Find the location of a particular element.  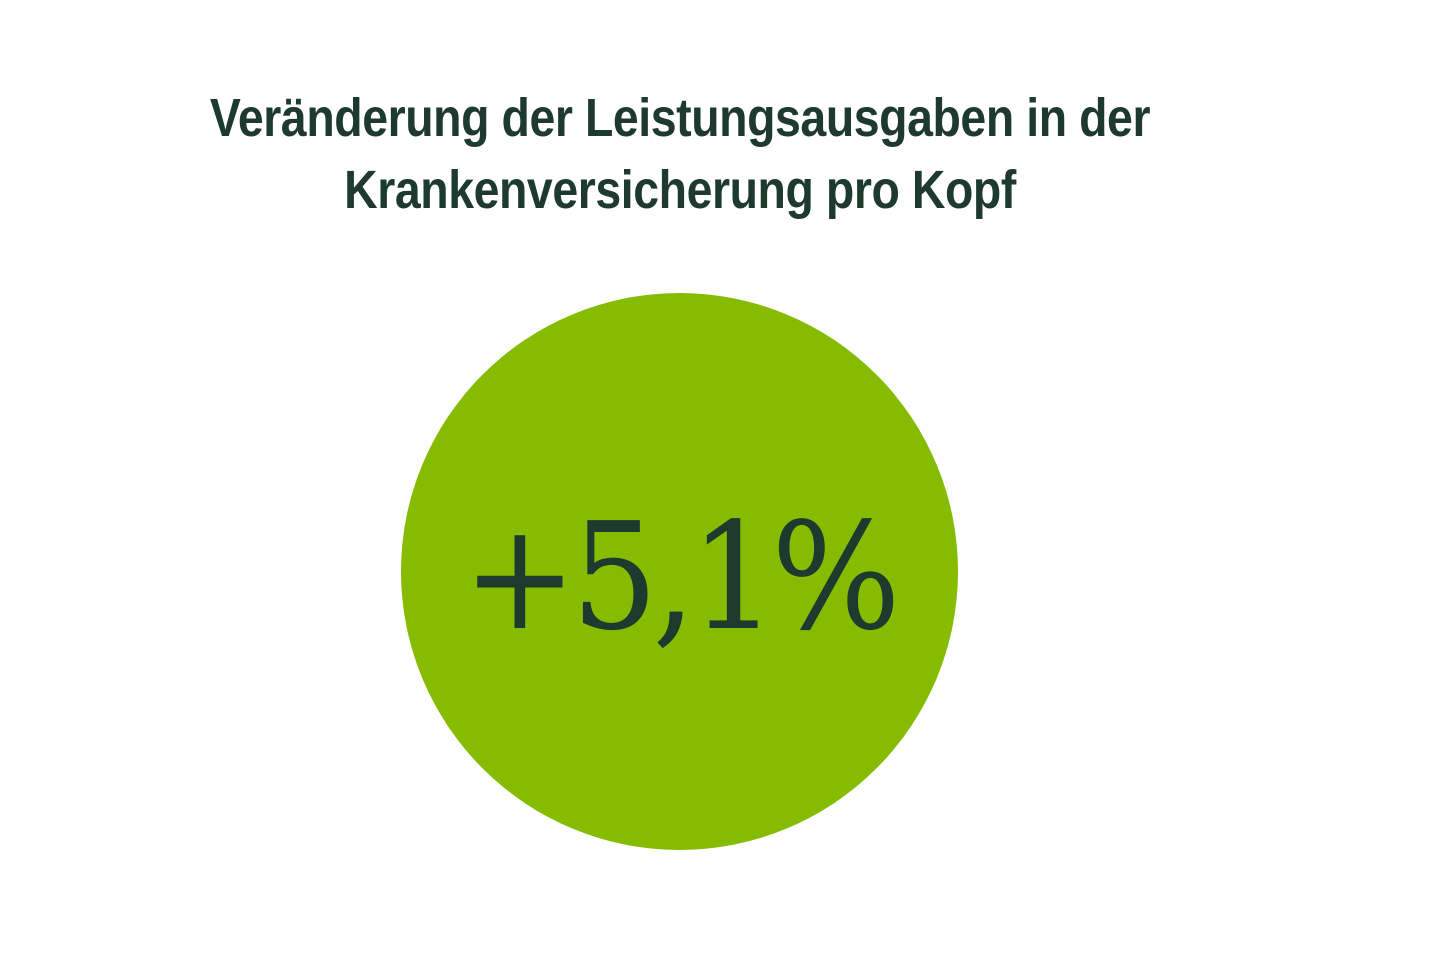

chart-title-line-1: Veränderung der Leistungsausgaben in der is located at coordinates (680, 118).